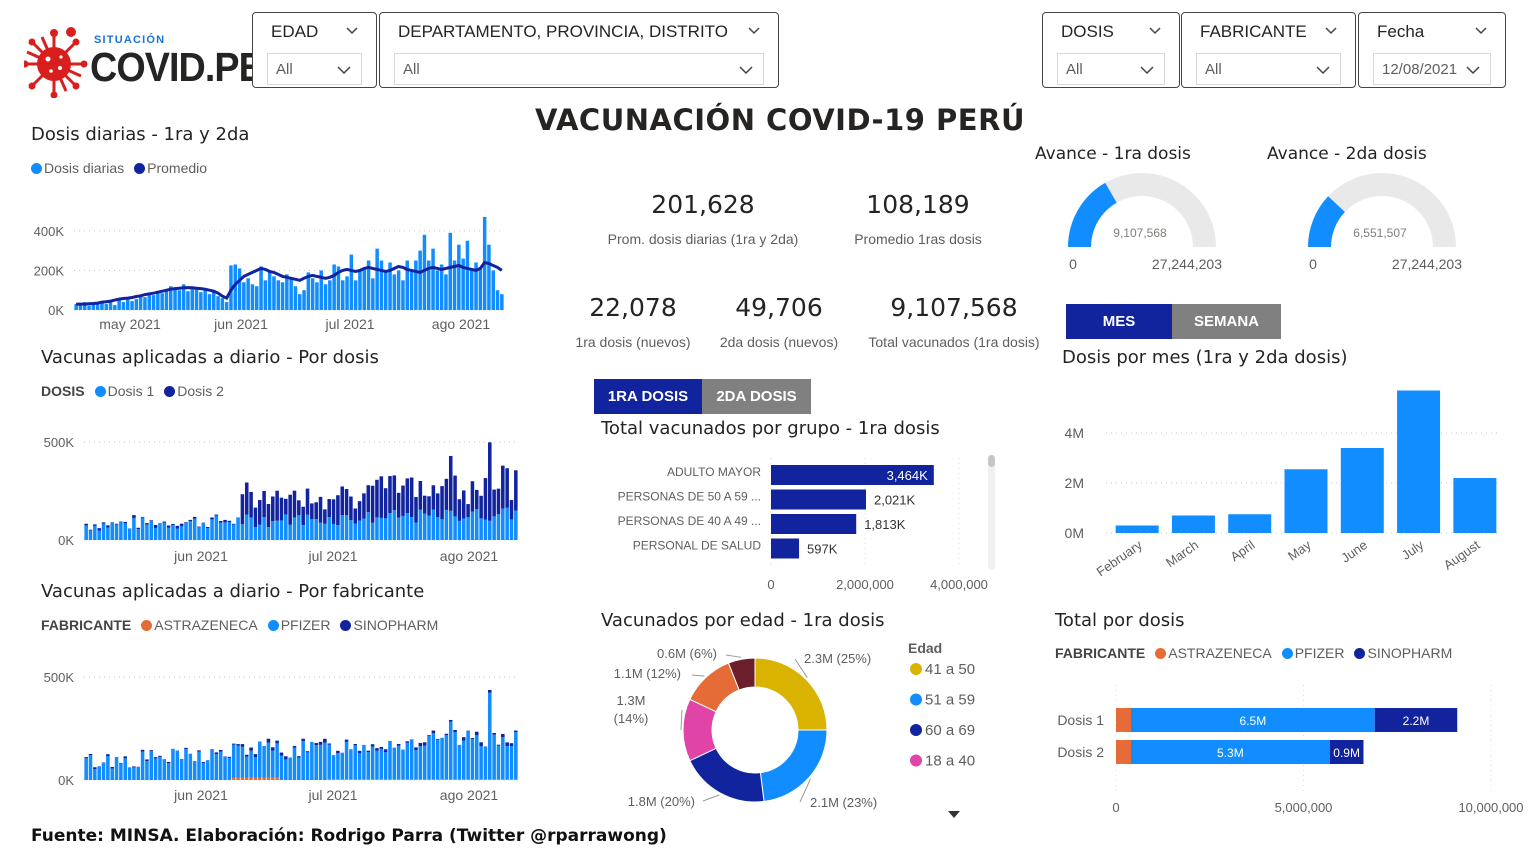  I want to click on slicer-dosis: DOSIS All, so click(1111, 50).